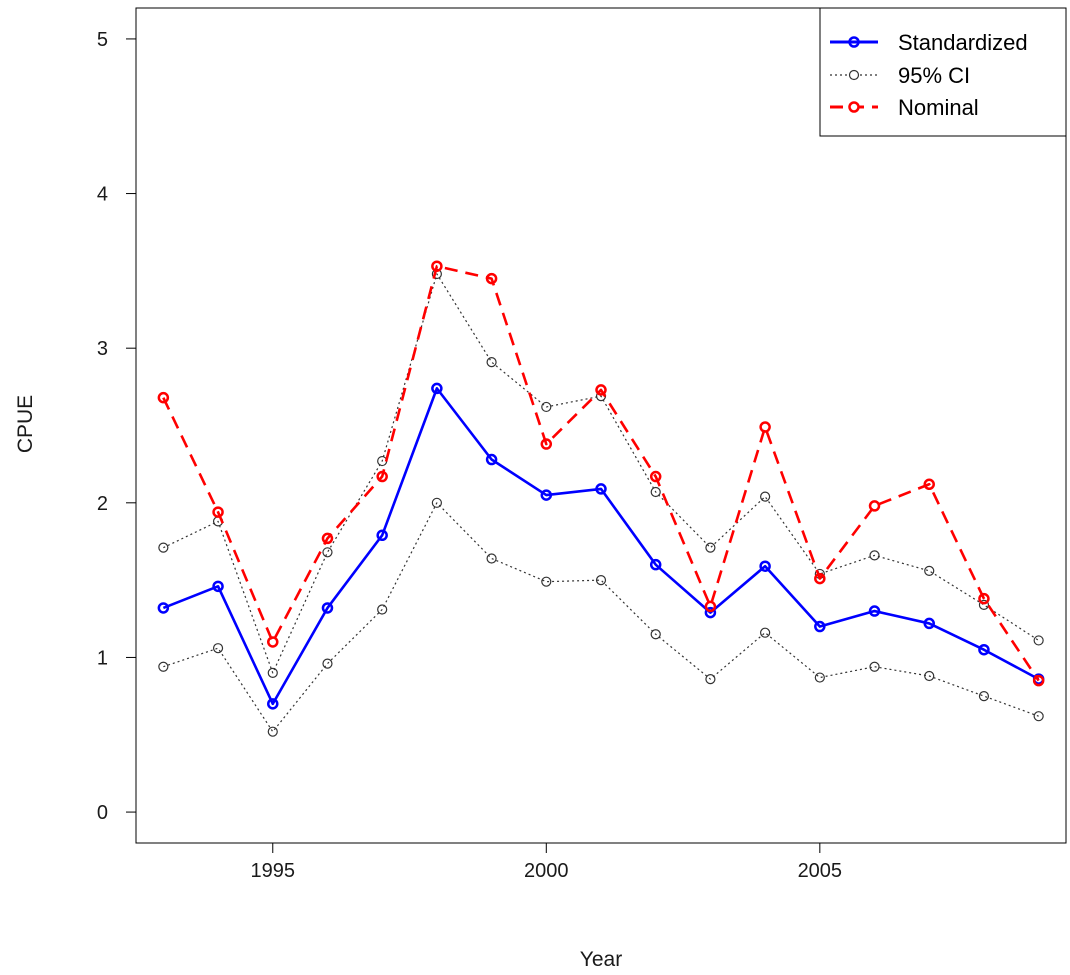  Describe the element at coordinates (102, 504) in the screenshot. I see `y-tick-label: 2` at that location.